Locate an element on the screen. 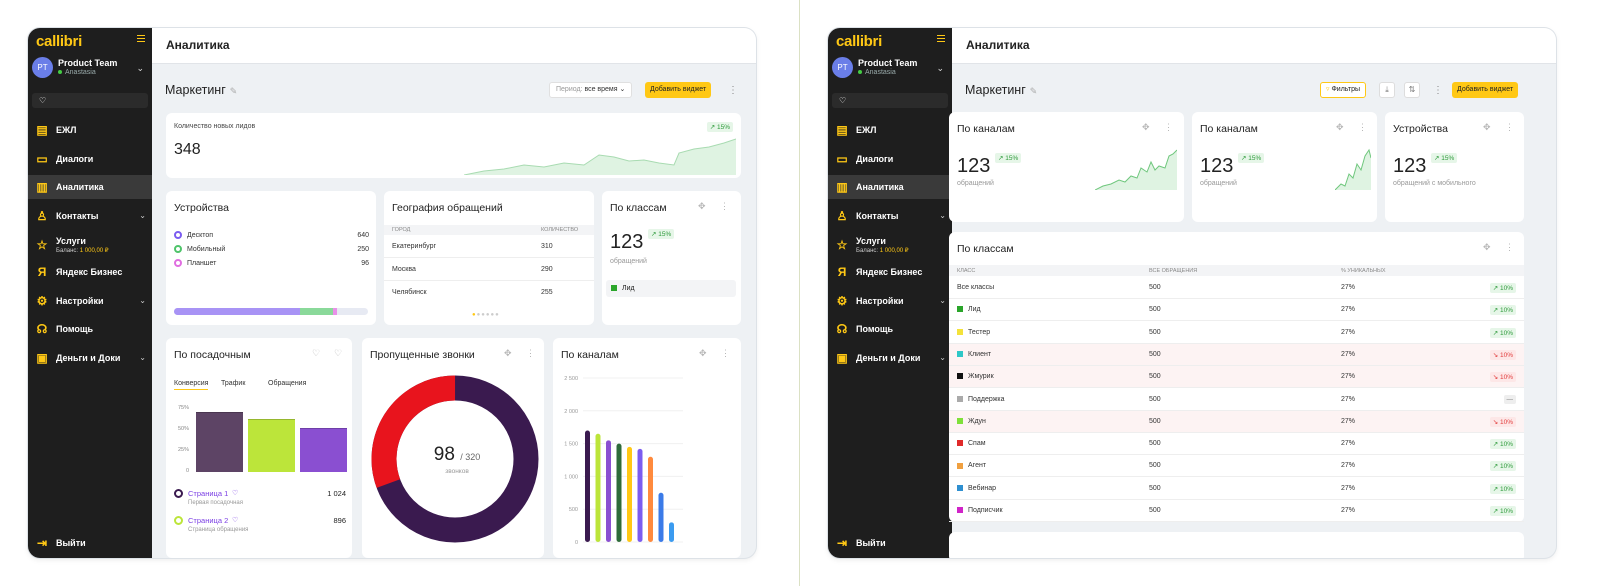 The height and width of the screenshot is (586, 1600). table-row: Челябинск 255 is located at coordinates (489, 293).